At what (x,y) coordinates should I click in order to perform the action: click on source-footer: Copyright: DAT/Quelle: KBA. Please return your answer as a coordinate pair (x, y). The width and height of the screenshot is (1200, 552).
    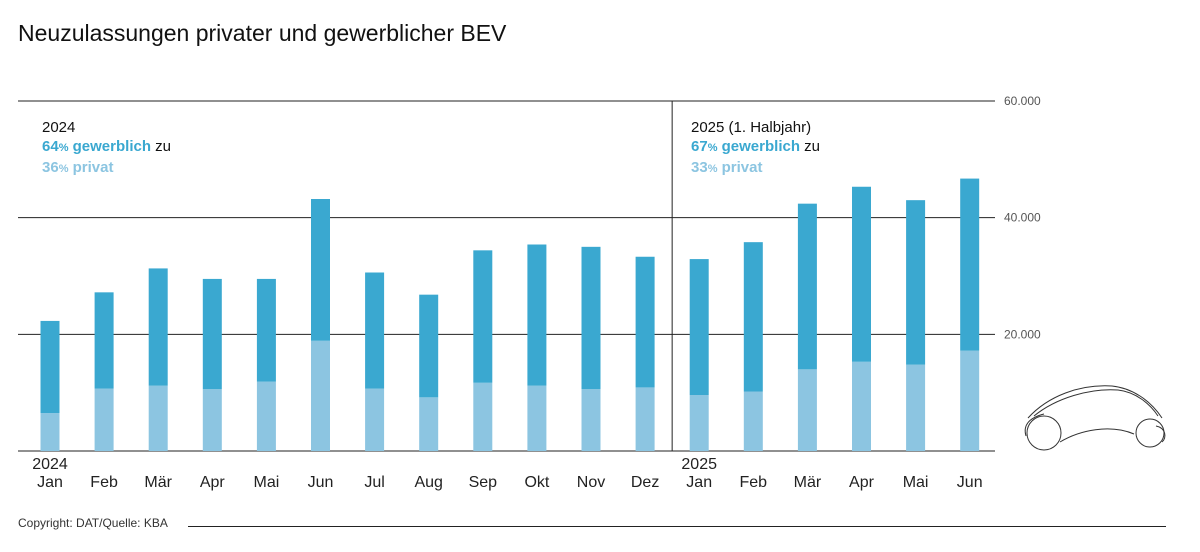
    Looking at the image, I should click on (93, 523).